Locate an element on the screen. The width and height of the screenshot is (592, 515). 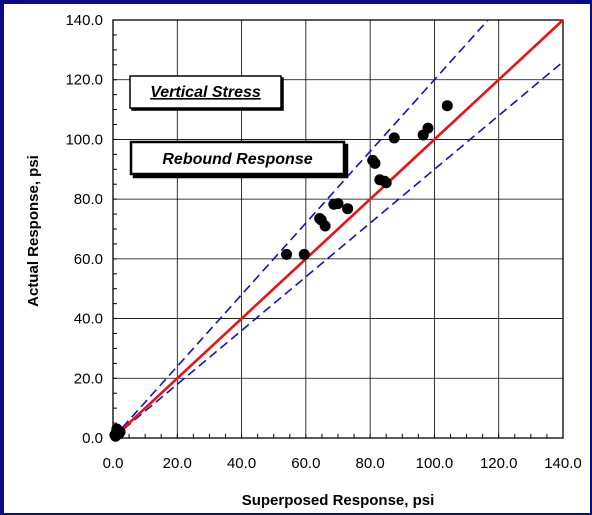
y-tick-label: 100.0 is located at coordinates (84, 139).